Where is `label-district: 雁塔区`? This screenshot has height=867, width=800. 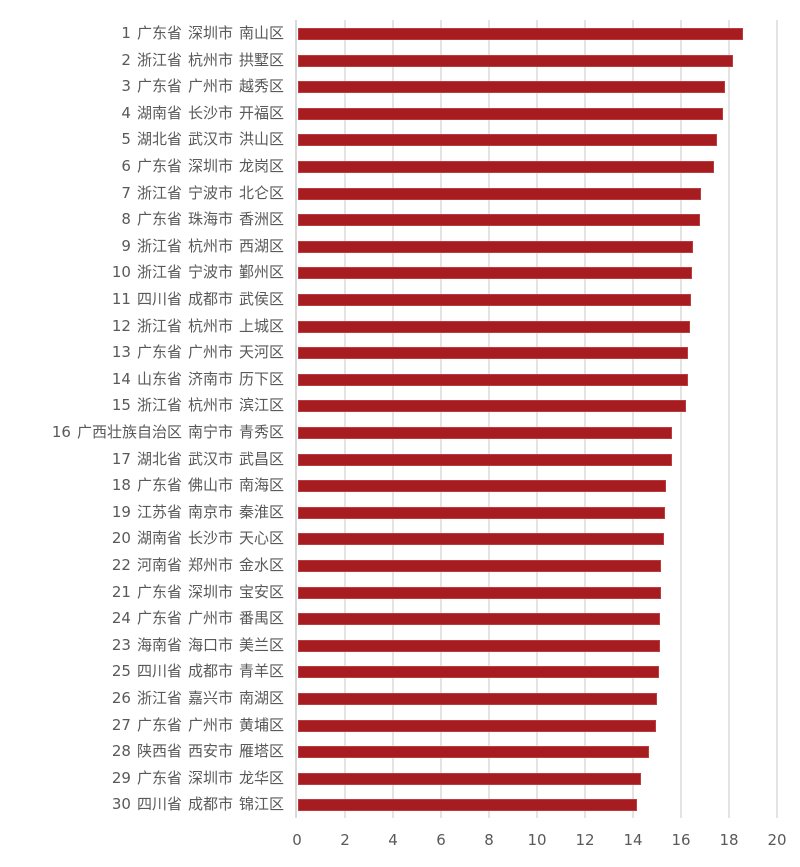
label-district: 雁塔区 is located at coordinates (261, 751).